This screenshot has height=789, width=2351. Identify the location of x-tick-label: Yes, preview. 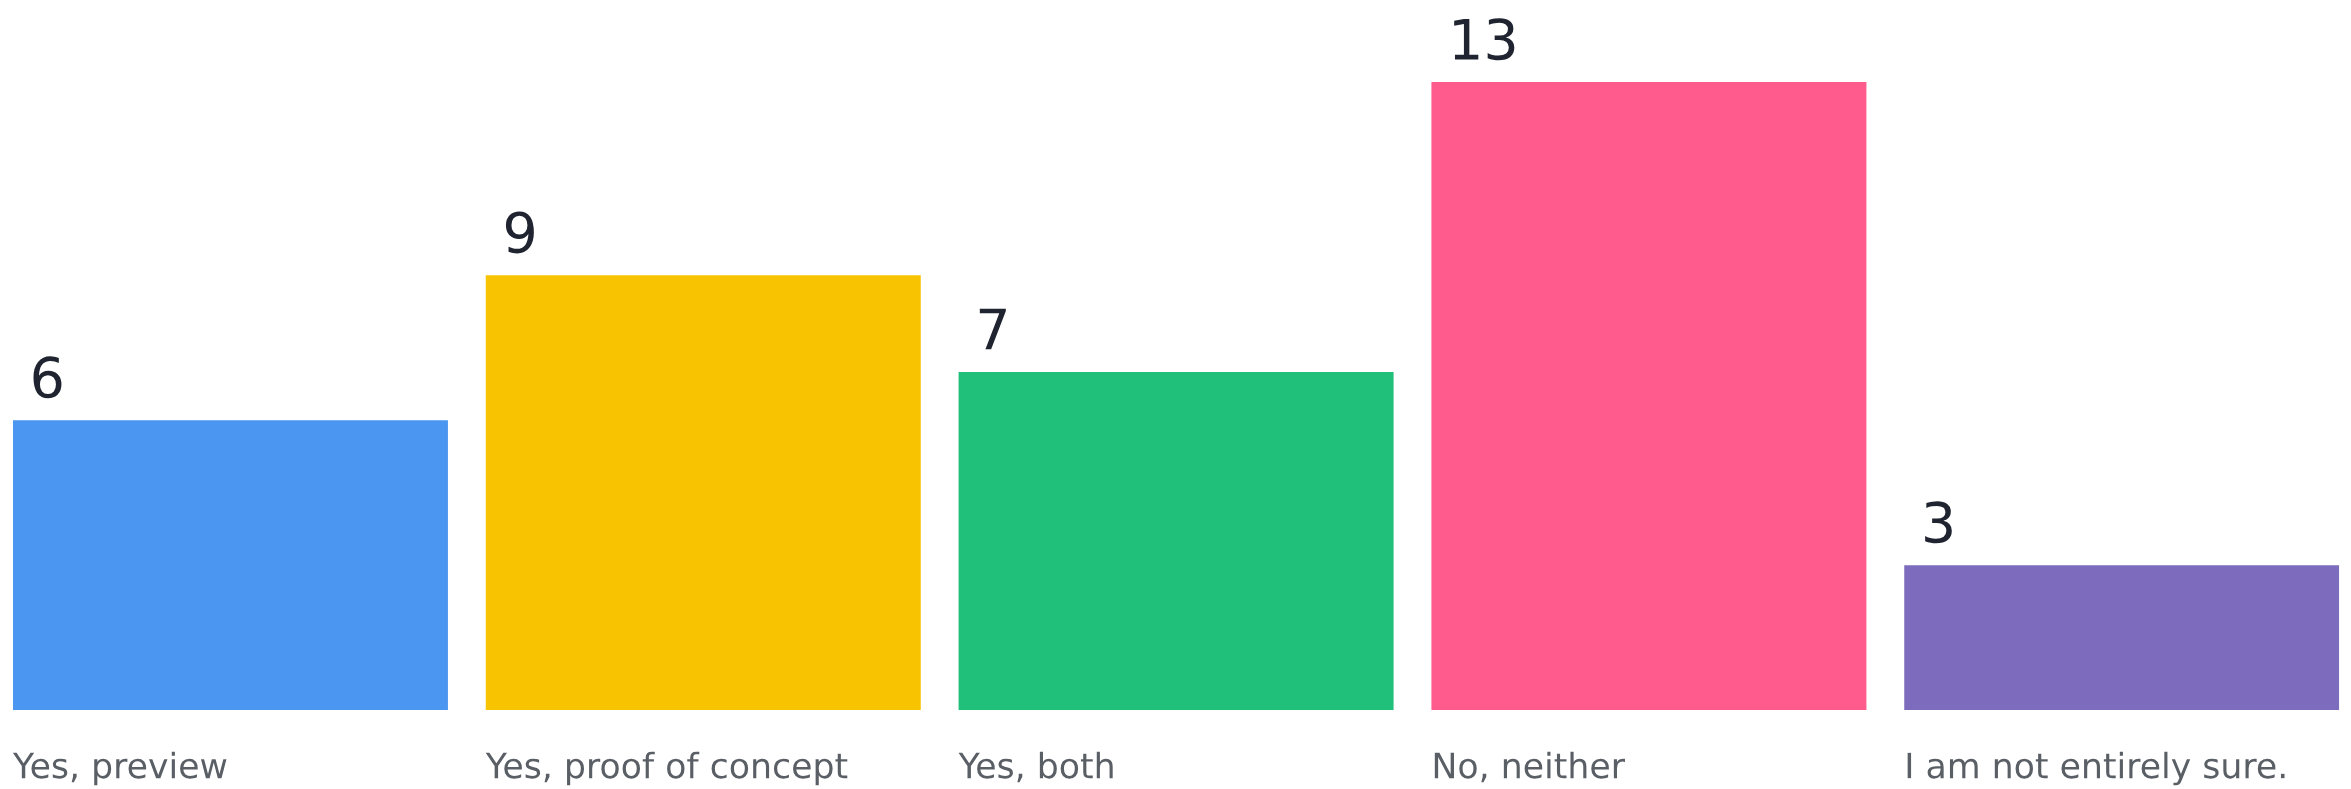
(119, 768).